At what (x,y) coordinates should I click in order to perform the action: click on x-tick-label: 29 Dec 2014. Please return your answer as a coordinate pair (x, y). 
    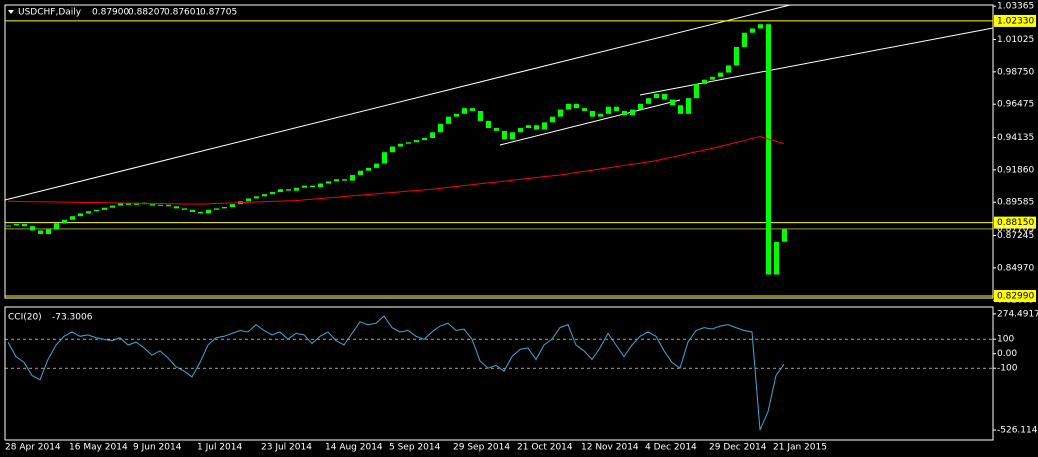
    Looking at the image, I should click on (738, 448).